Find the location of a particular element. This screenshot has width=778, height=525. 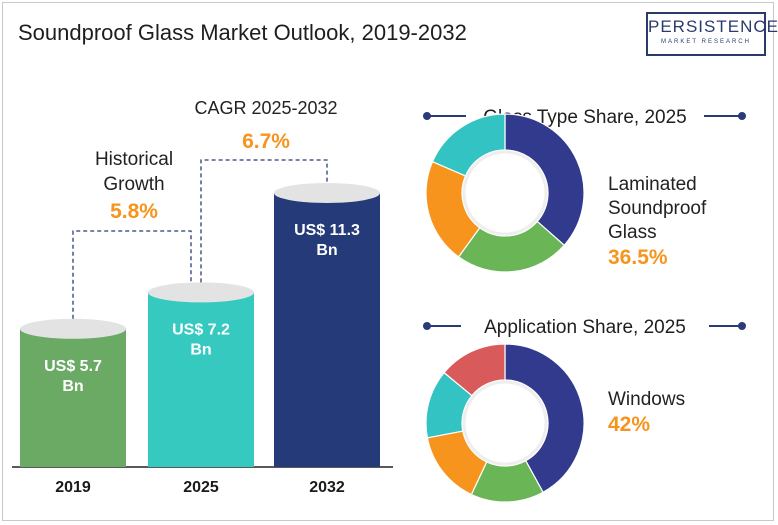

bar-2025 is located at coordinates (201, 379).